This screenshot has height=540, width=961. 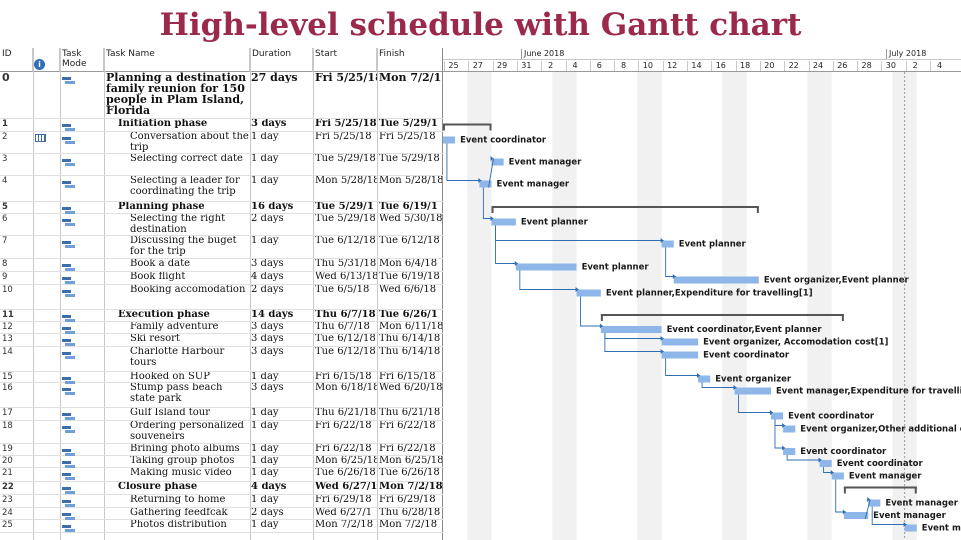 I want to click on timescale-month-june: June 2018, so click(x=542, y=54).